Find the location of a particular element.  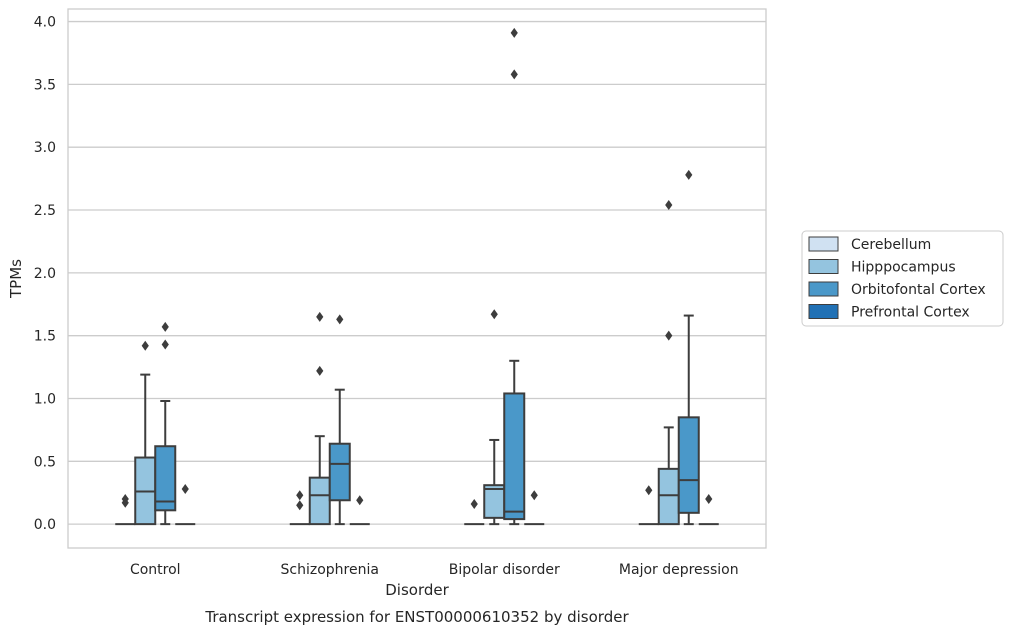

y-tick-label: 0.5 is located at coordinates (45, 462).